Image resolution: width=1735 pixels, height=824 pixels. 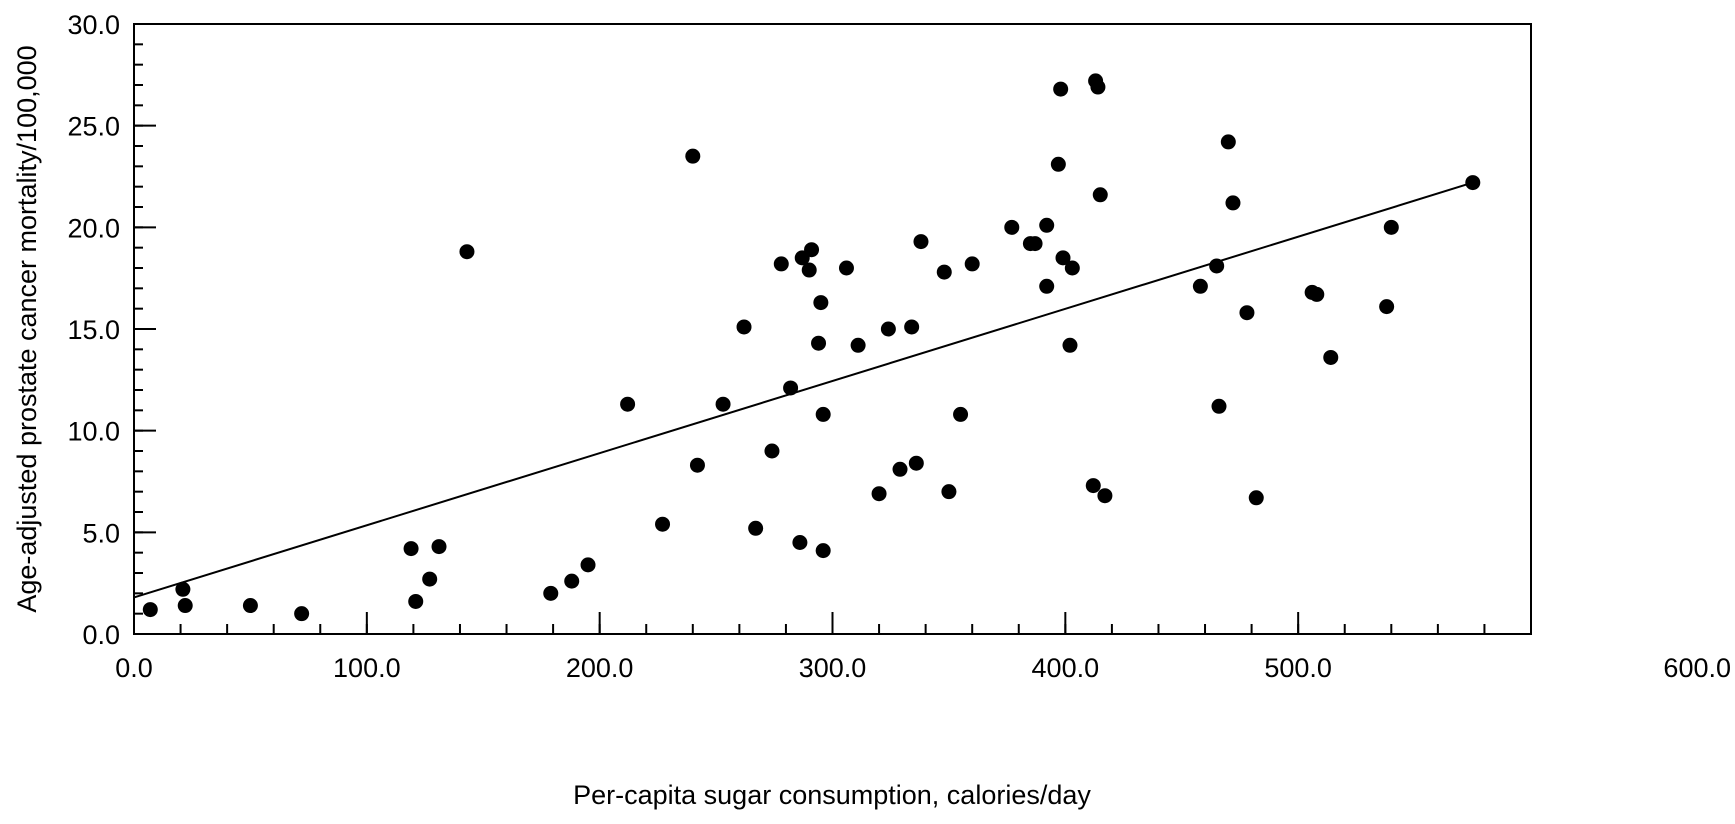 What do you see at coordinates (93, 127) in the screenshot?
I see `y-tick-label: 25.0` at bounding box center [93, 127].